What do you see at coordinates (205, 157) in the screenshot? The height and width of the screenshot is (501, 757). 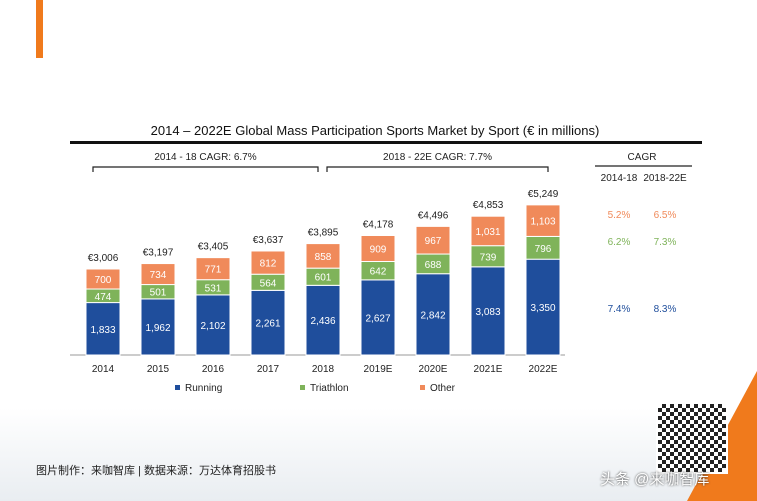 I see `cagr-bracket-label: 2014 - 18 CAGR: 6.7%` at bounding box center [205, 157].